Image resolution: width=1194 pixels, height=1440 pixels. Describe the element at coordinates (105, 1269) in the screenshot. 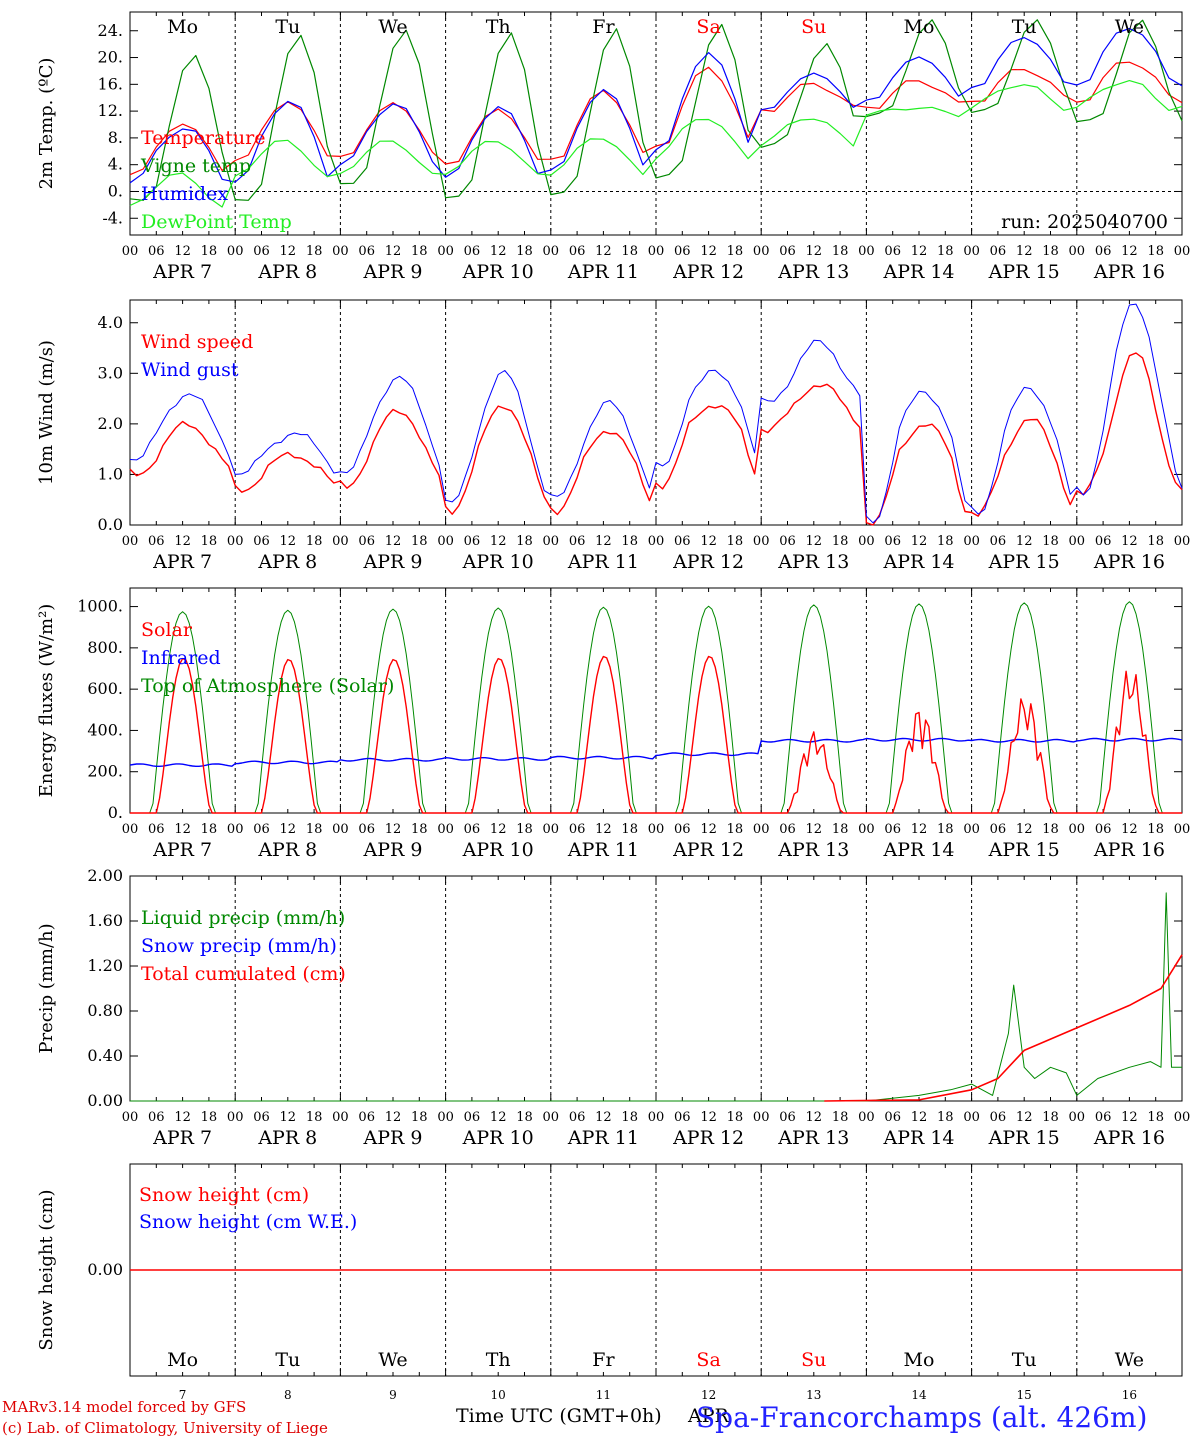

I see `y-tick-label: 0.00` at that location.